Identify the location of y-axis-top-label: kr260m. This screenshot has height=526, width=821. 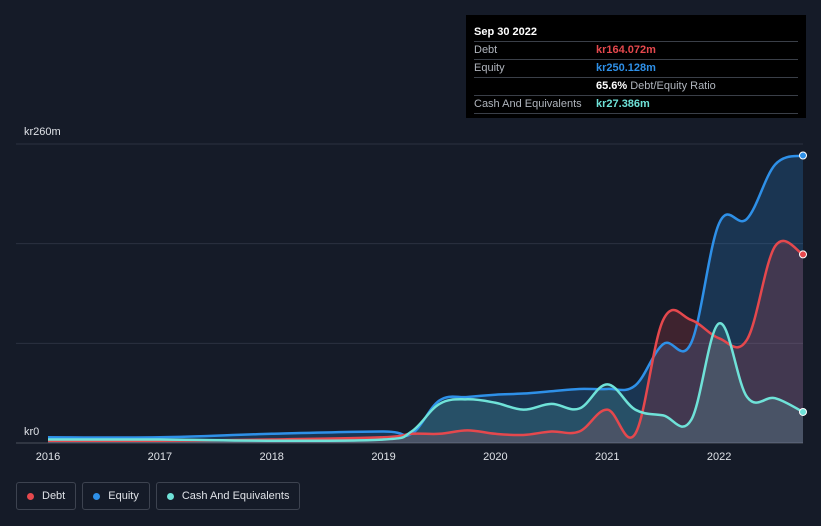
(42, 132).